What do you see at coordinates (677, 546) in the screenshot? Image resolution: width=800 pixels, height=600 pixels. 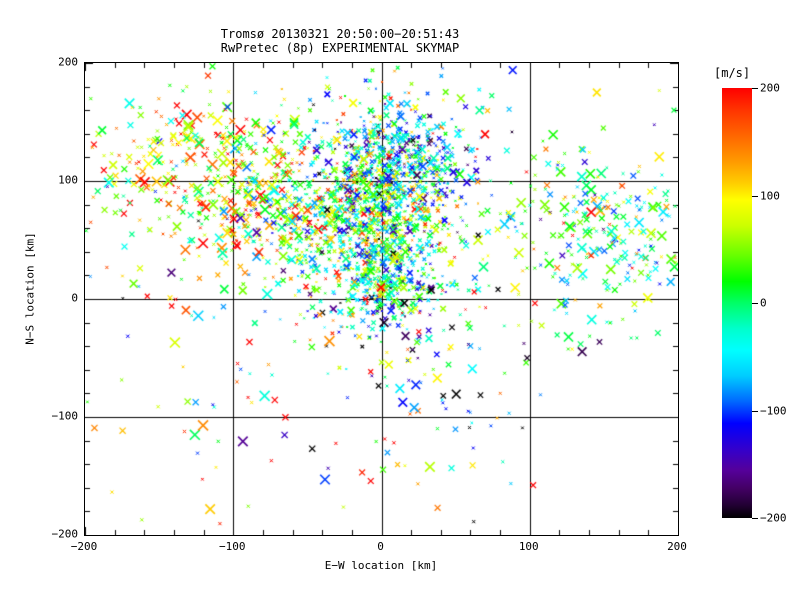 I see `x-tick-label: 200` at bounding box center [677, 546].